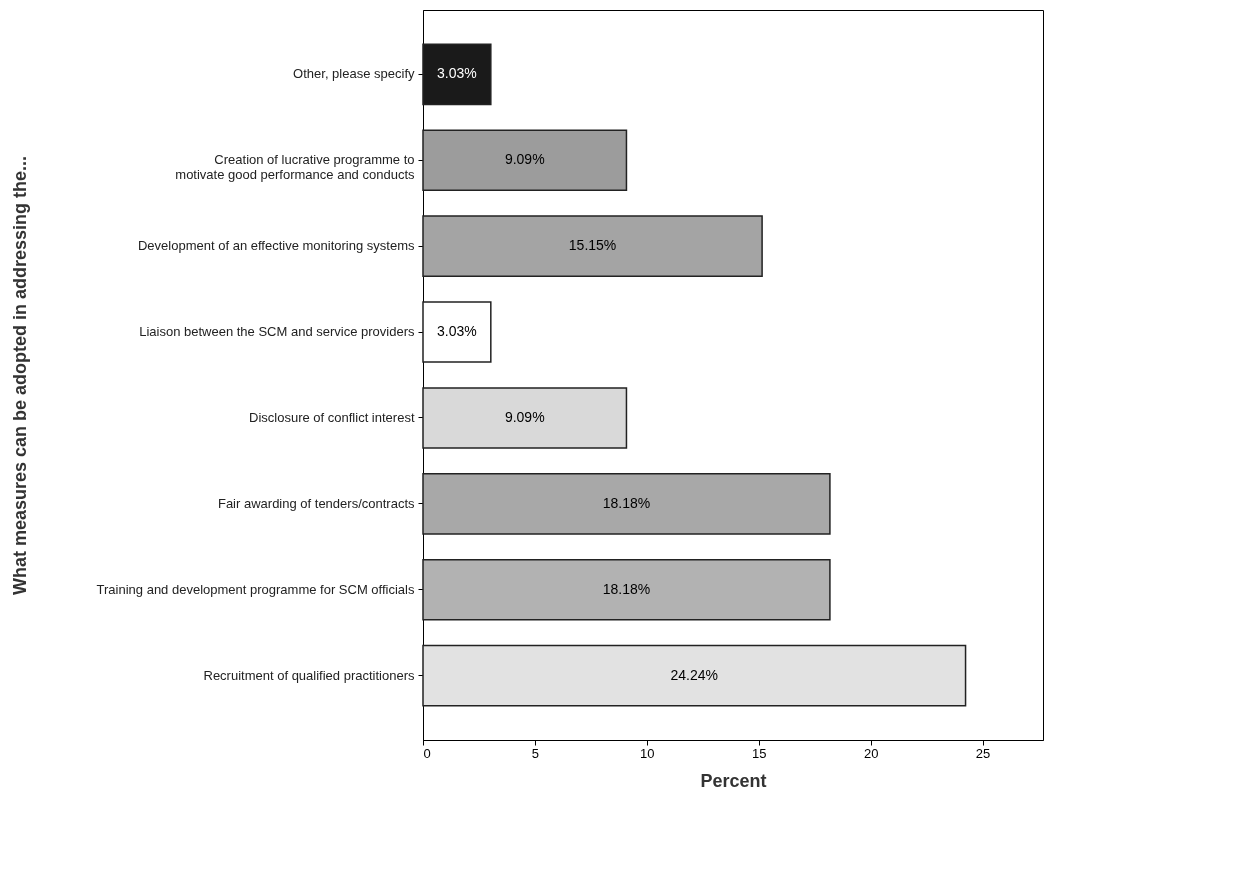  I want to click on x-axis-title: Percent, so click(733, 780).